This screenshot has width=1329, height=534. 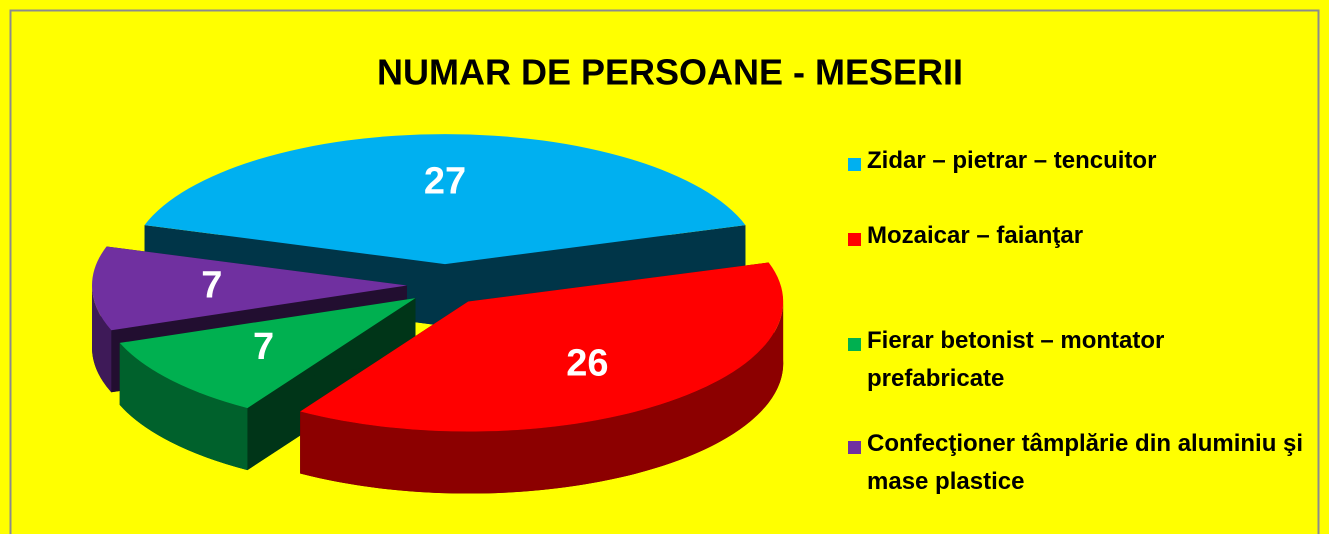 What do you see at coordinates (445, 182) in the screenshot?
I see `data-label: 27` at bounding box center [445, 182].